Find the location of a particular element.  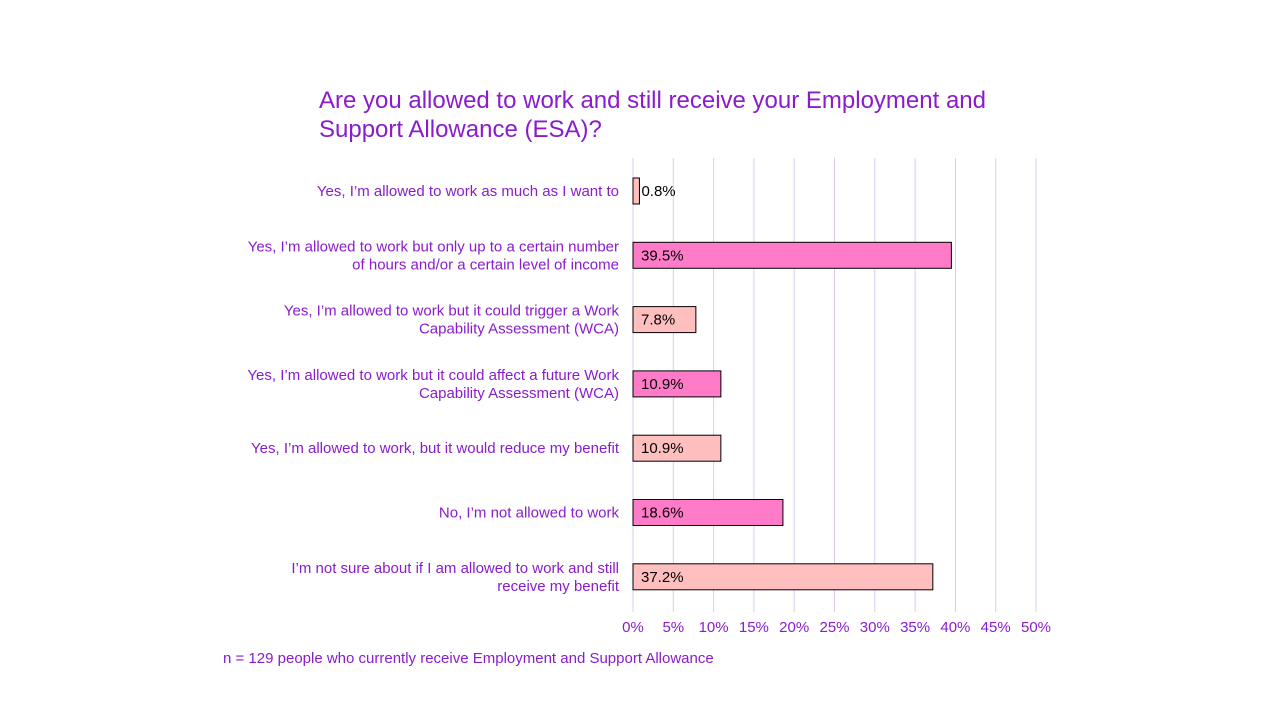

x-tick-label: 5% is located at coordinates (673, 627).